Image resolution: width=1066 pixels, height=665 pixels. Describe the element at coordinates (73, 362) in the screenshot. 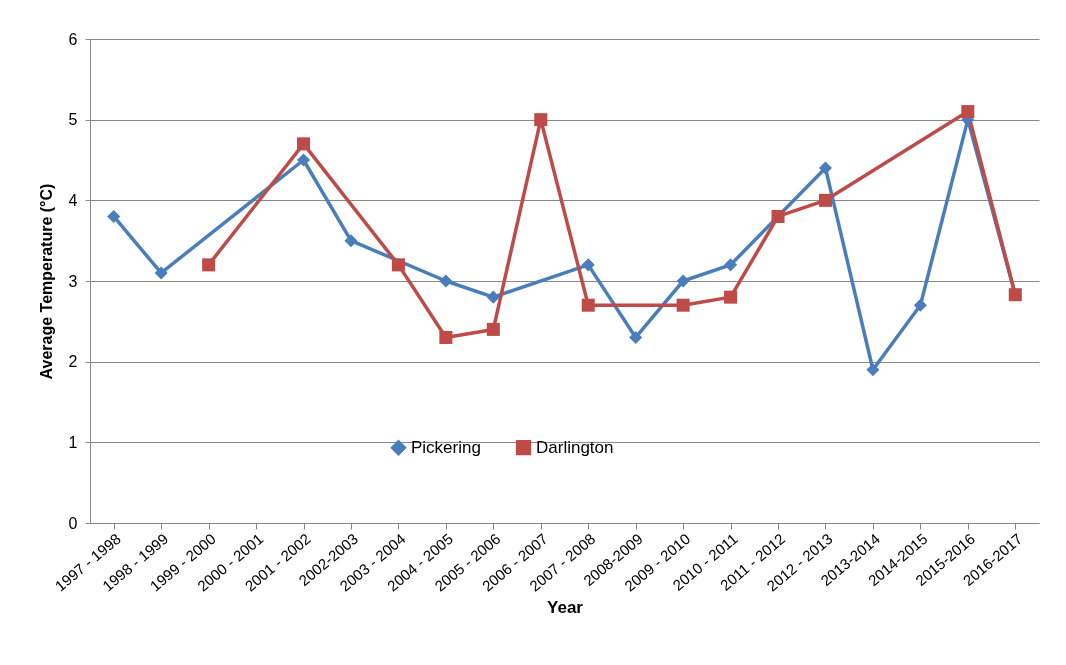

I see `y-tick-label: 2` at that location.